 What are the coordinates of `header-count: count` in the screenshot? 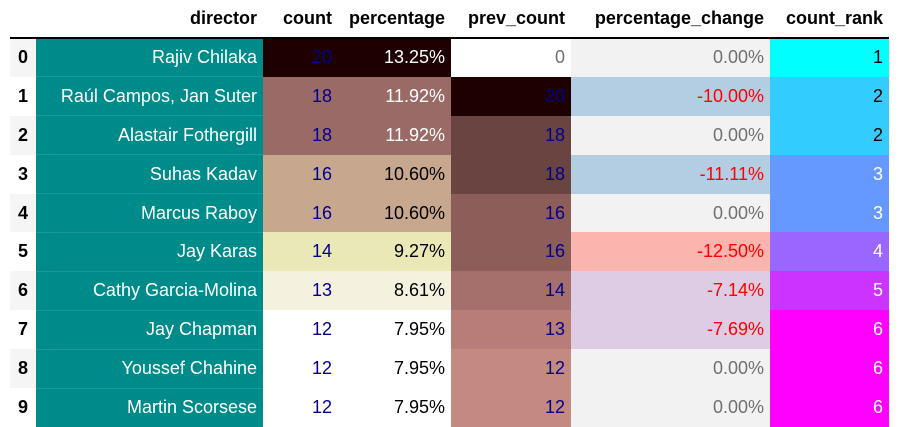 It's located at (300, 19).